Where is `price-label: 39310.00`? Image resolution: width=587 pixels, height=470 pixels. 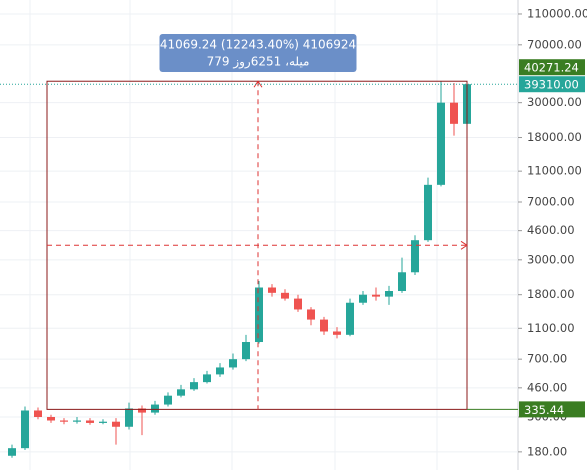
price-label: 39310.00 is located at coordinates (551, 85).